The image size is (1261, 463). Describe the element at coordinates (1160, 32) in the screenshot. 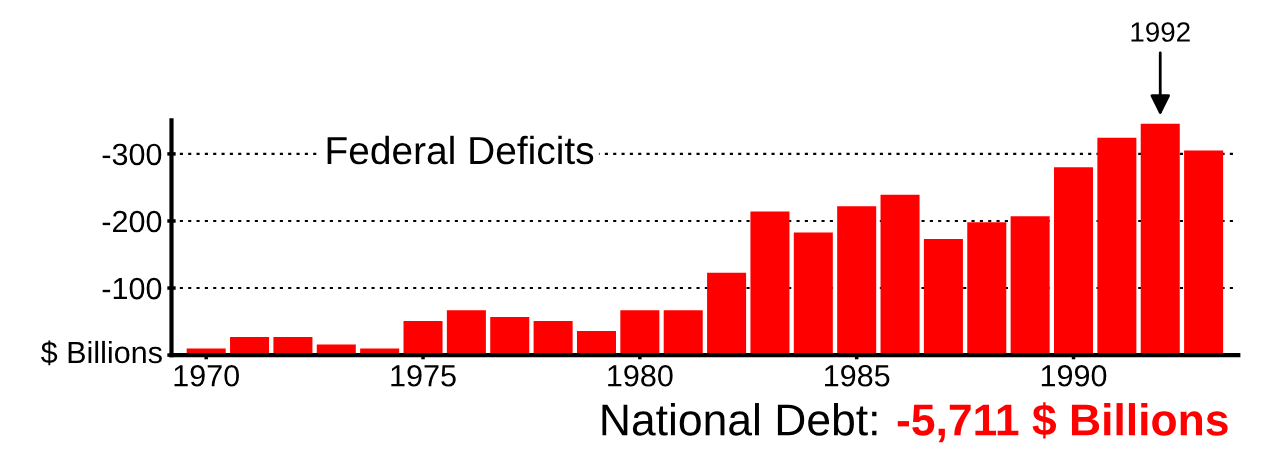

I see `annotation: 1992` at that location.